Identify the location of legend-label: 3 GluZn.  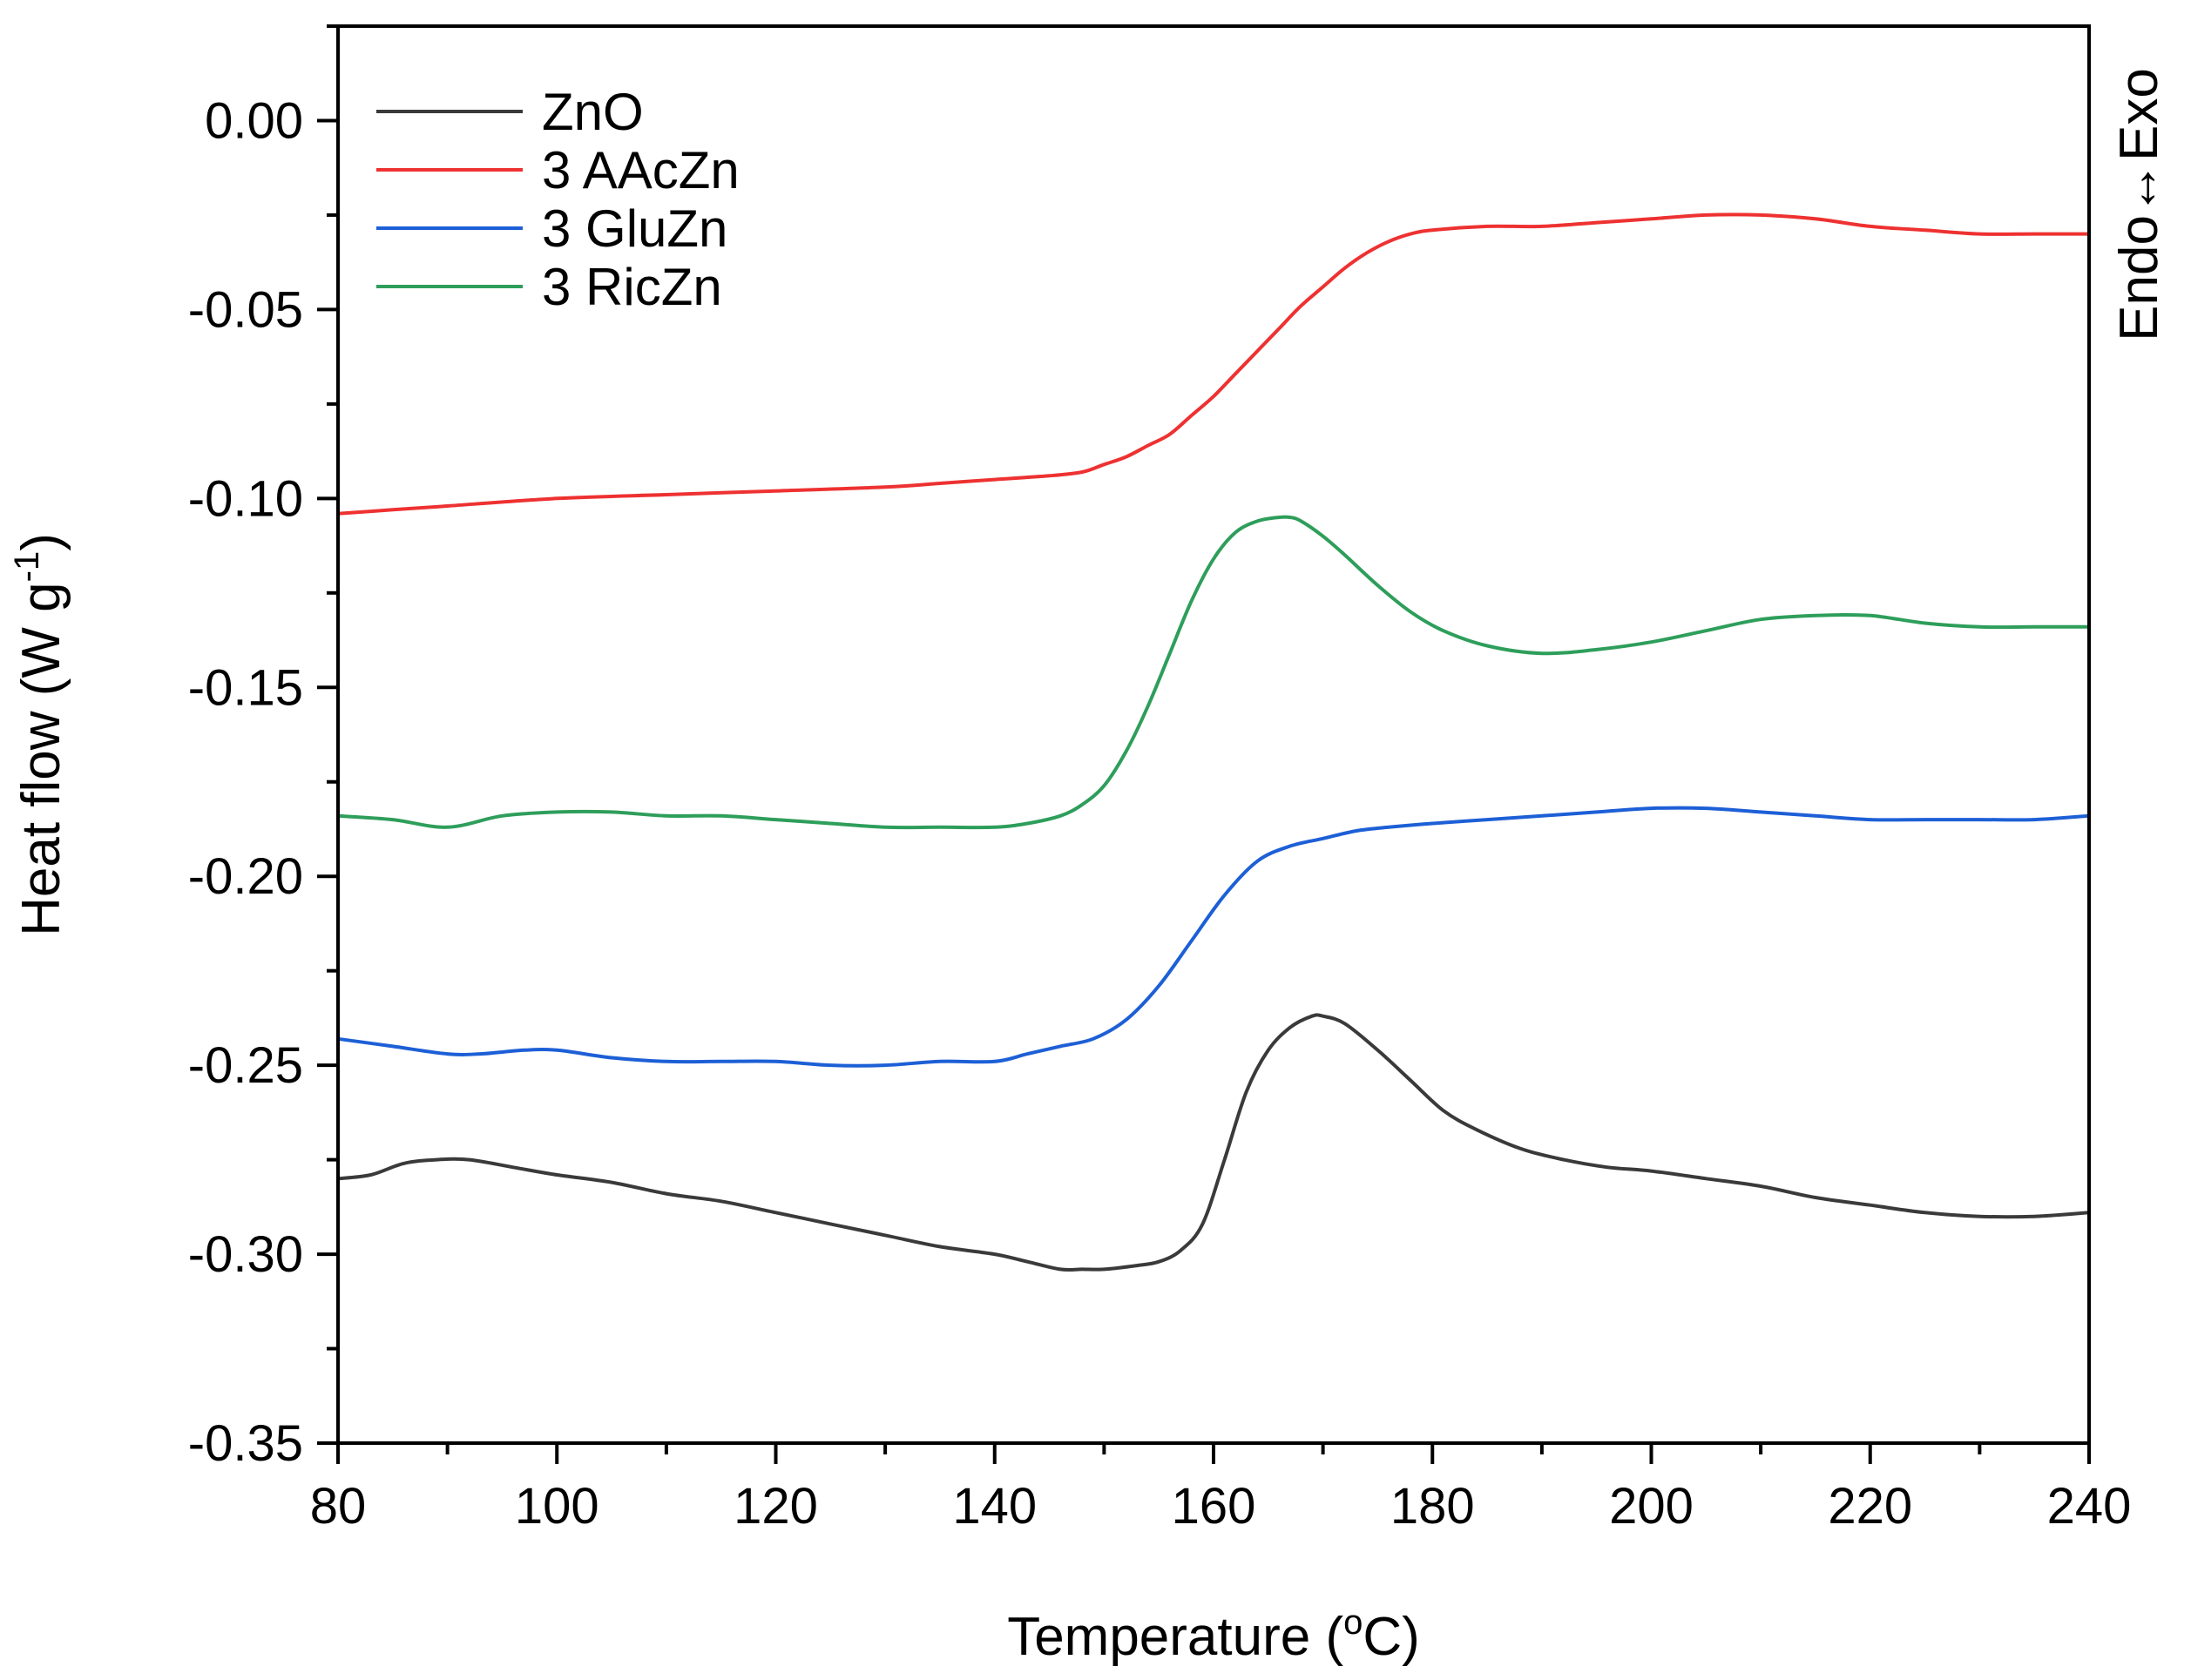
(634, 228).